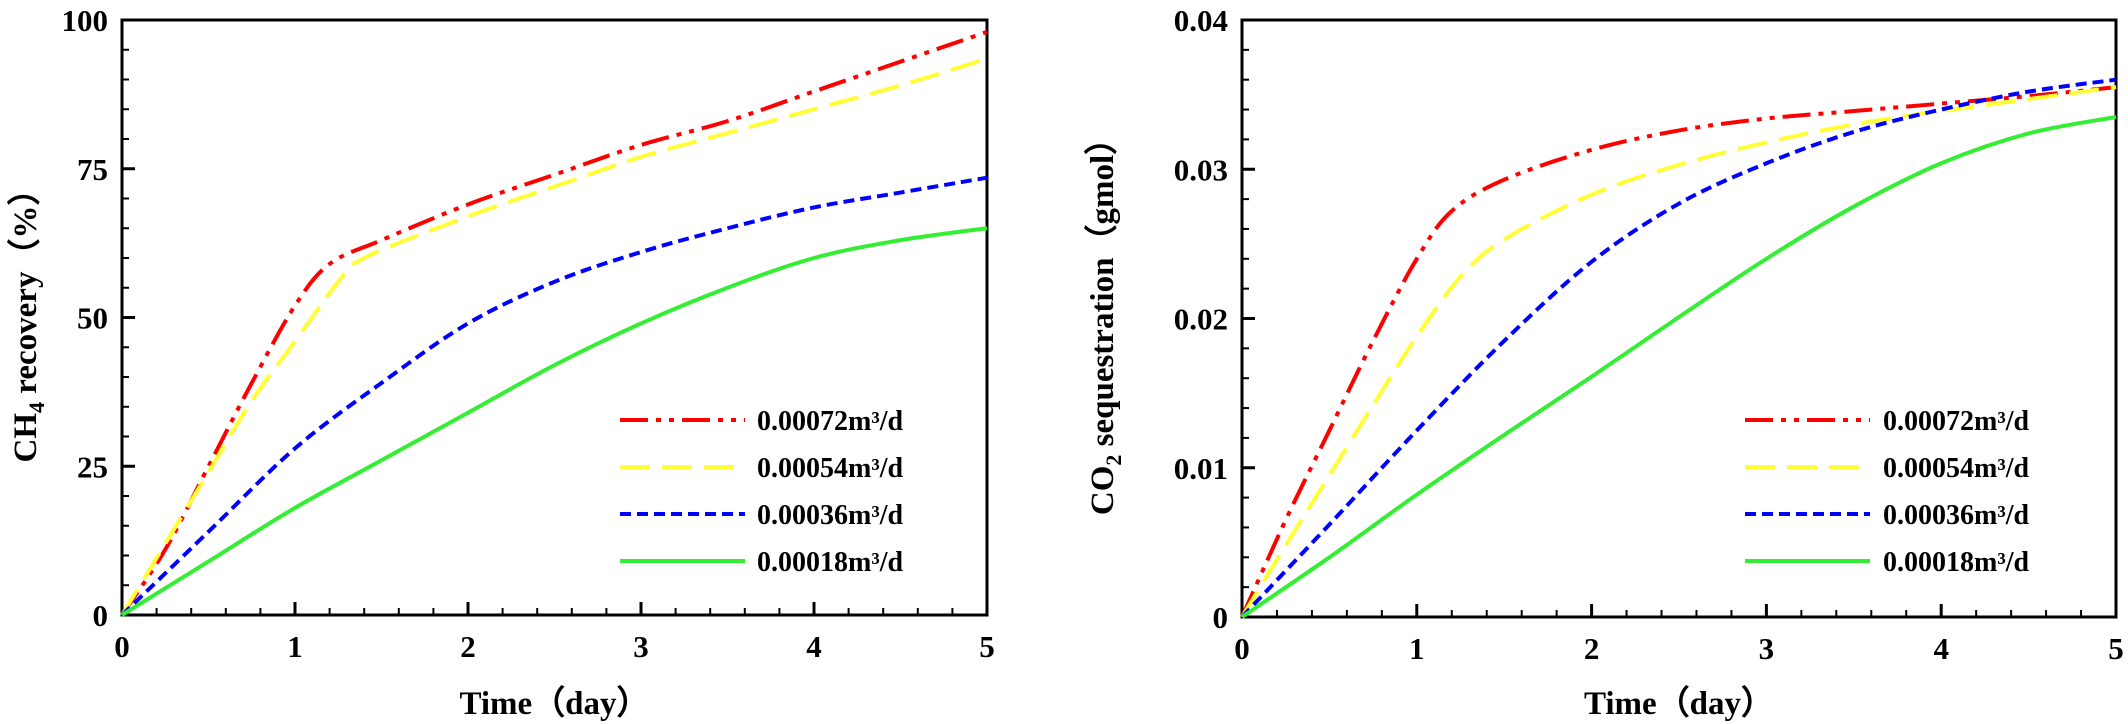 This screenshot has height=724, width=2128. What do you see at coordinates (92, 169) in the screenshot?
I see `y-tick-label: 75` at bounding box center [92, 169].